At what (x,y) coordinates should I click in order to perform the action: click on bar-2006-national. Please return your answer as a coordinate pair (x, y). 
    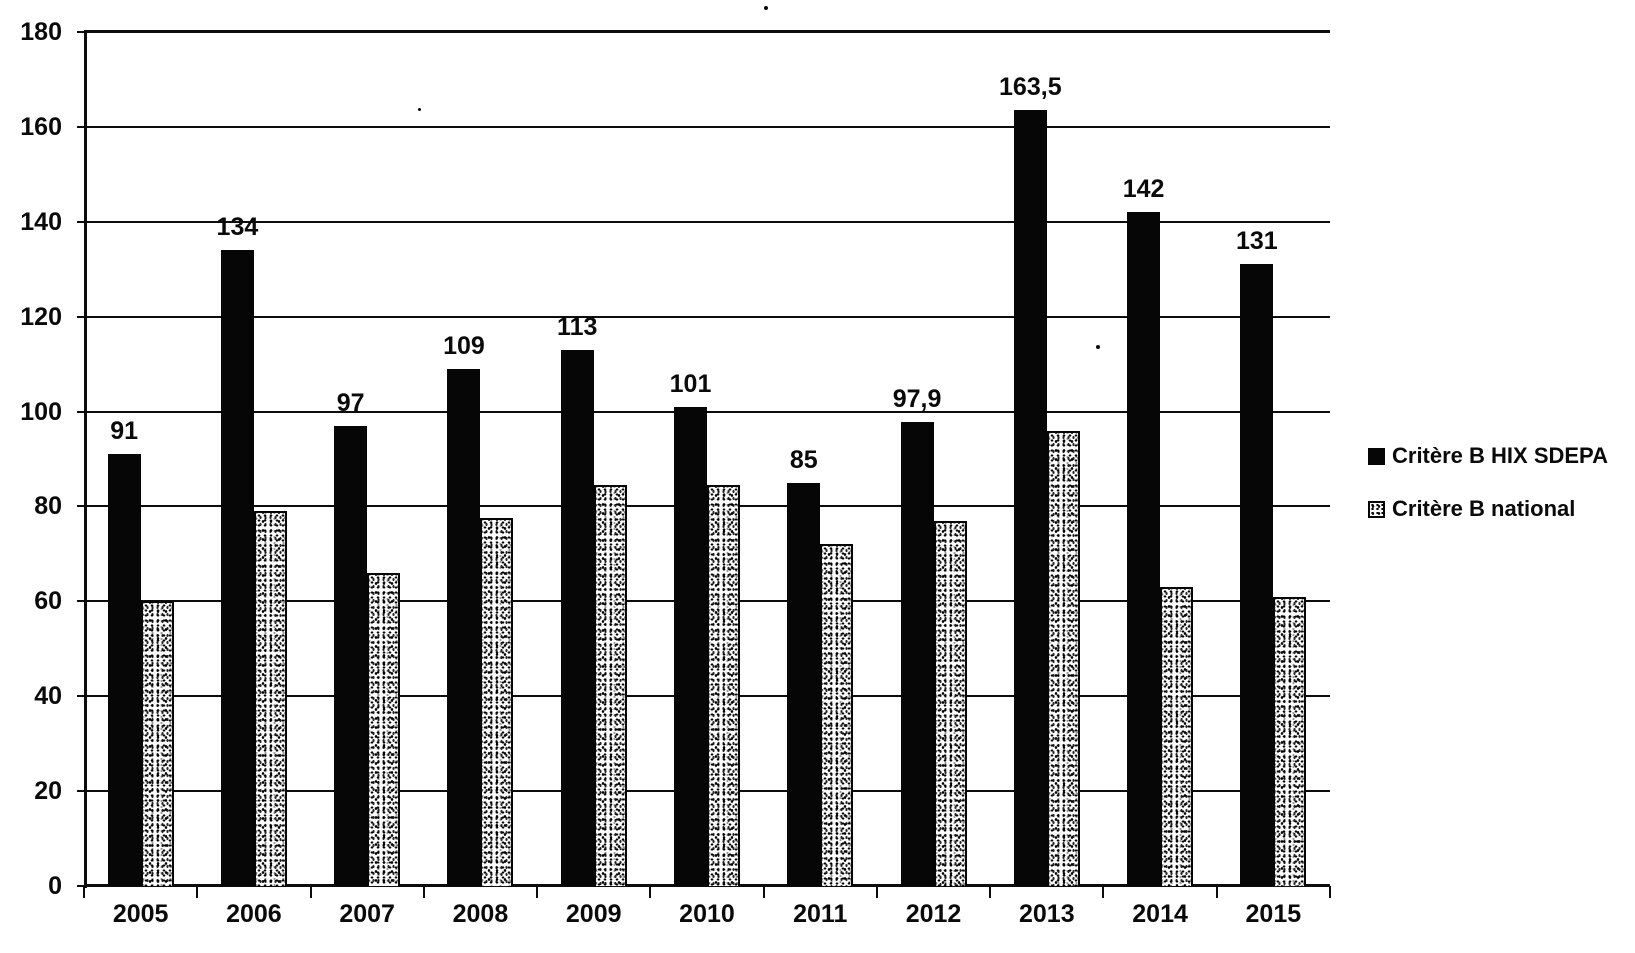
    Looking at the image, I should click on (270, 698).